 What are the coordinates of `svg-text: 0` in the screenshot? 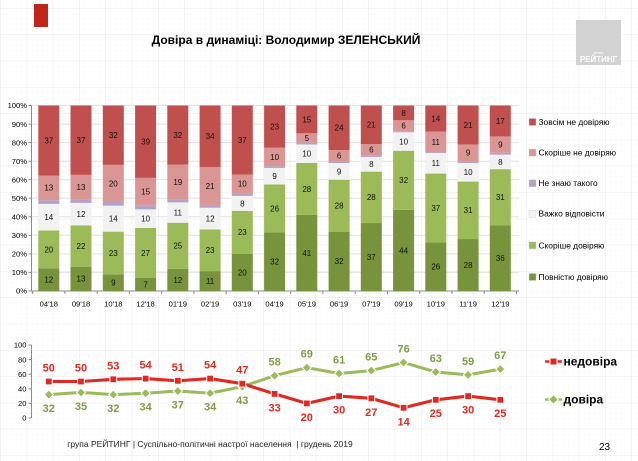 It's located at (24, 418).